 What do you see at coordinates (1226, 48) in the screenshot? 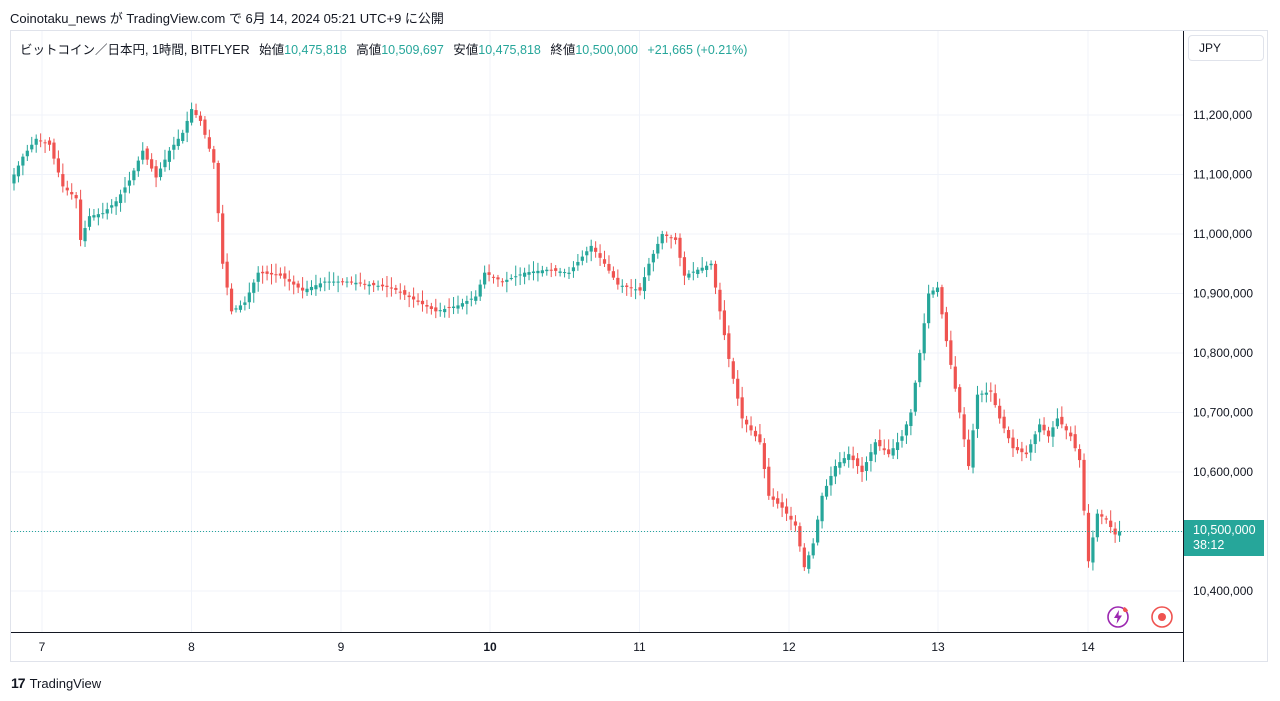
I see `currency-button: JPY` at bounding box center [1226, 48].